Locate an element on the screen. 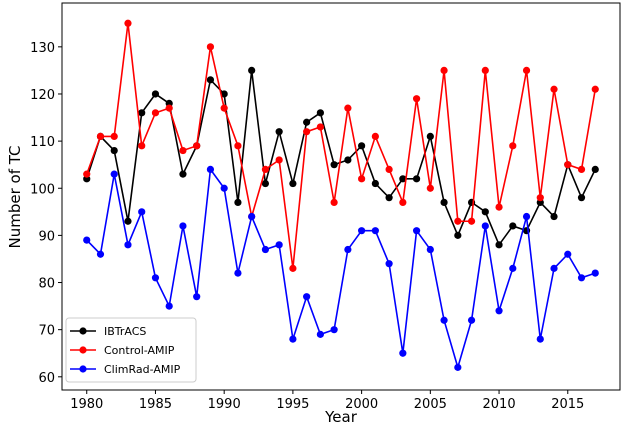  x-axis: 1980 1985 1990 1995 2000 2005 2010 2015 is located at coordinates (327, 401).